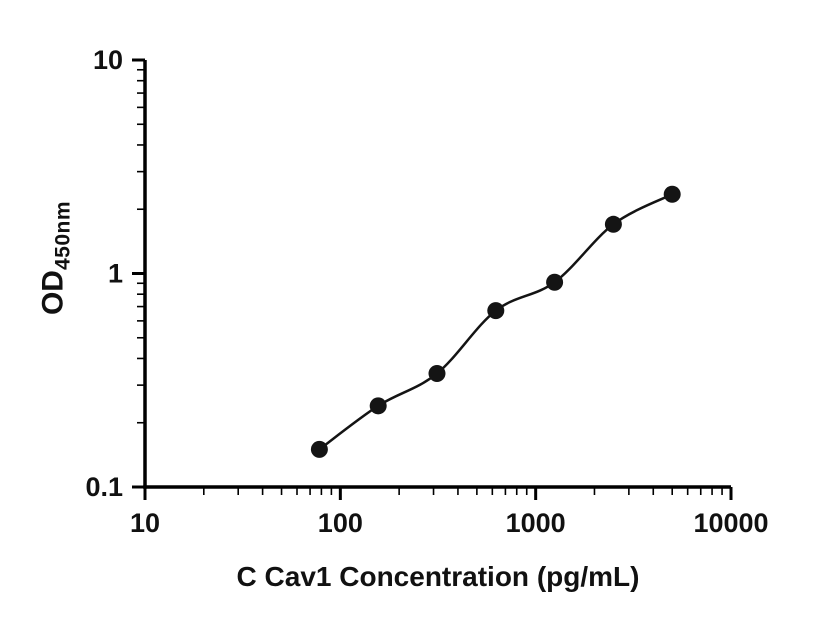 The width and height of the screenshot is (816, 640). Describe the element at coordinates (63, 235) in the screenshot. I see `y-axis-label-subscript: 450nm` at that location.